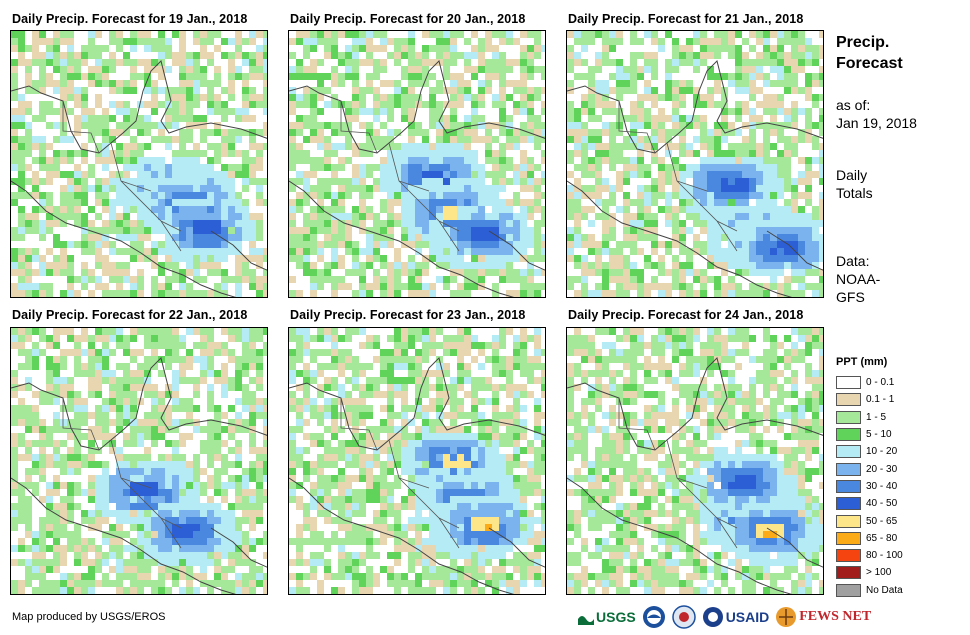 This screenshot has height=635, width=970. Describe the element at coordinates (876, 123) in the screenshot. I see `as-of-date: Jan 19, 2018` at that location.